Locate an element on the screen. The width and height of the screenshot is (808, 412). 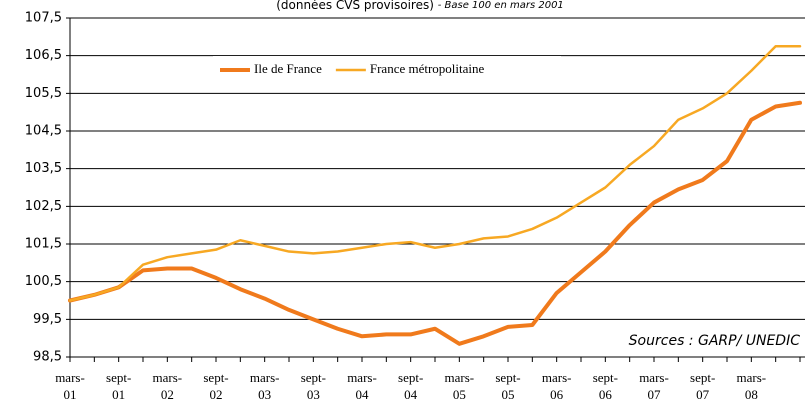
x-tick-label: mars- 07 is located at coordinates (654, 386).